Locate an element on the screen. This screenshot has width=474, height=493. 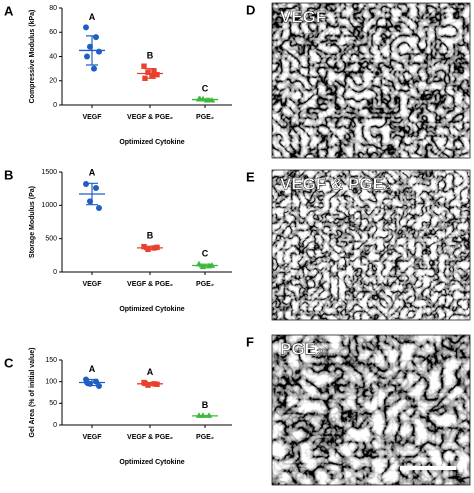
image-label: PGE₂ is located at coordinates (301, 348).